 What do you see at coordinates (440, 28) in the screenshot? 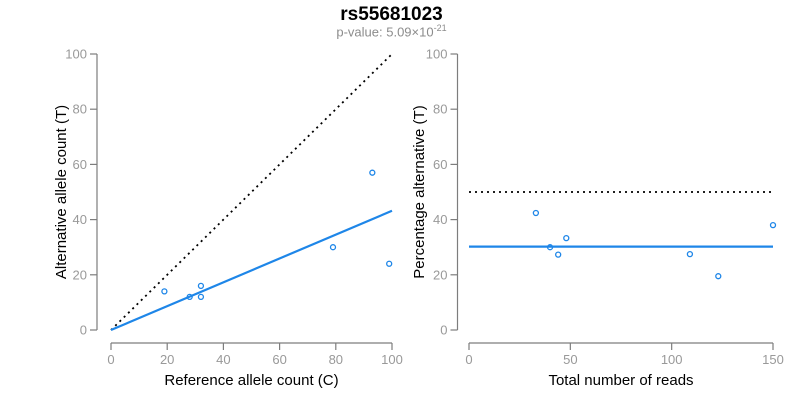
I see `pvalue-exponent: -21` at bounding box center [440, 28].